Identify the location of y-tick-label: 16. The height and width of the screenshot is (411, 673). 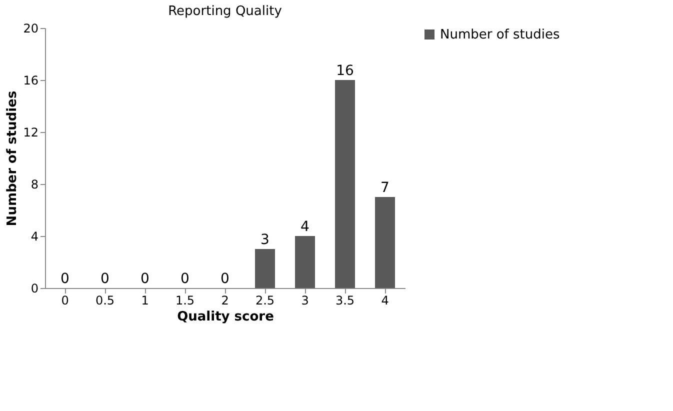
(30, 81).